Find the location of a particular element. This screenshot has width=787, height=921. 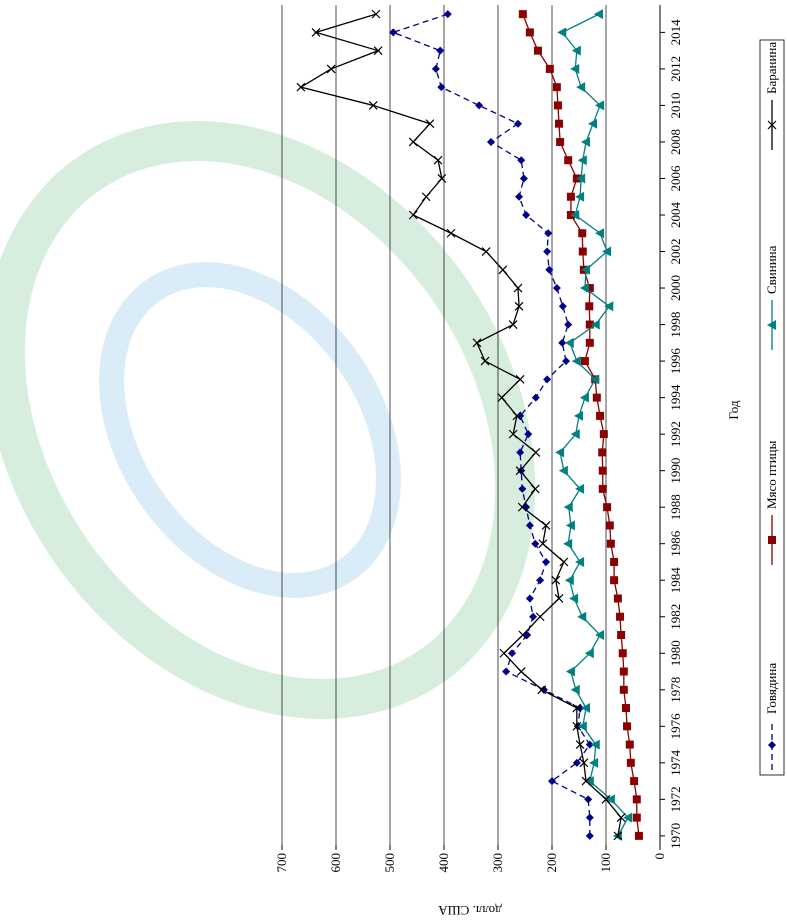

x-tick-label: 2008 is located at coordinates (675, 142).